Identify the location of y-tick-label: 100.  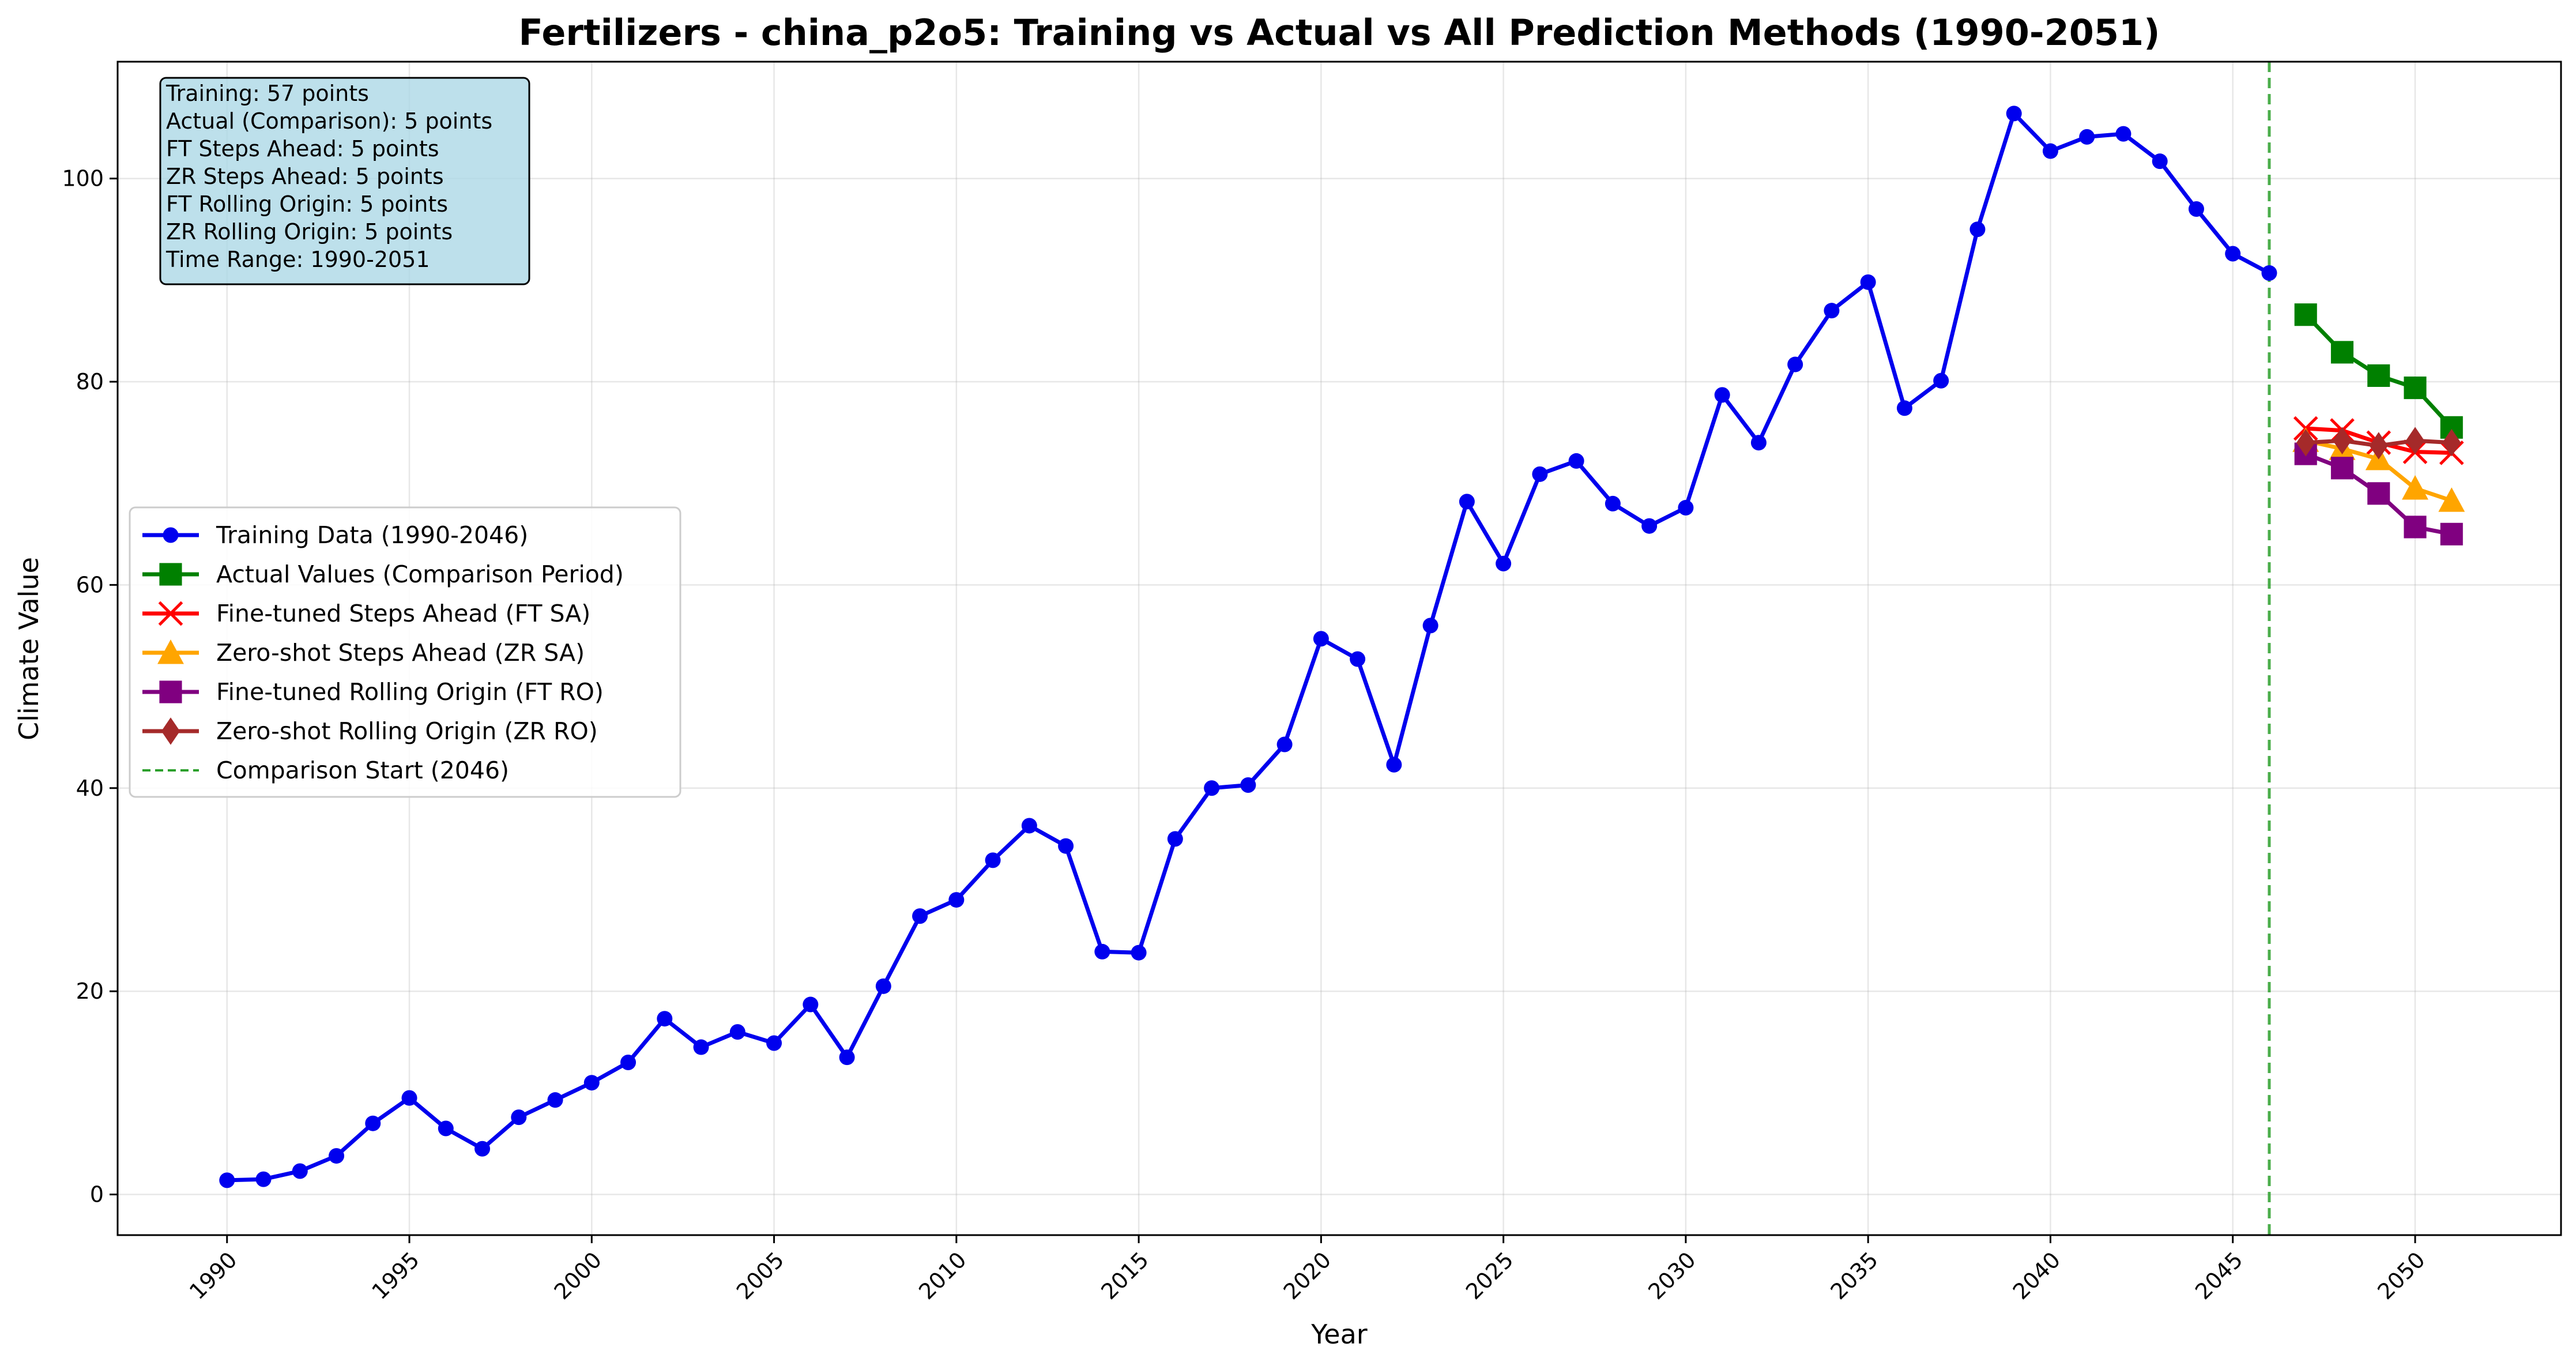
(83, 179).